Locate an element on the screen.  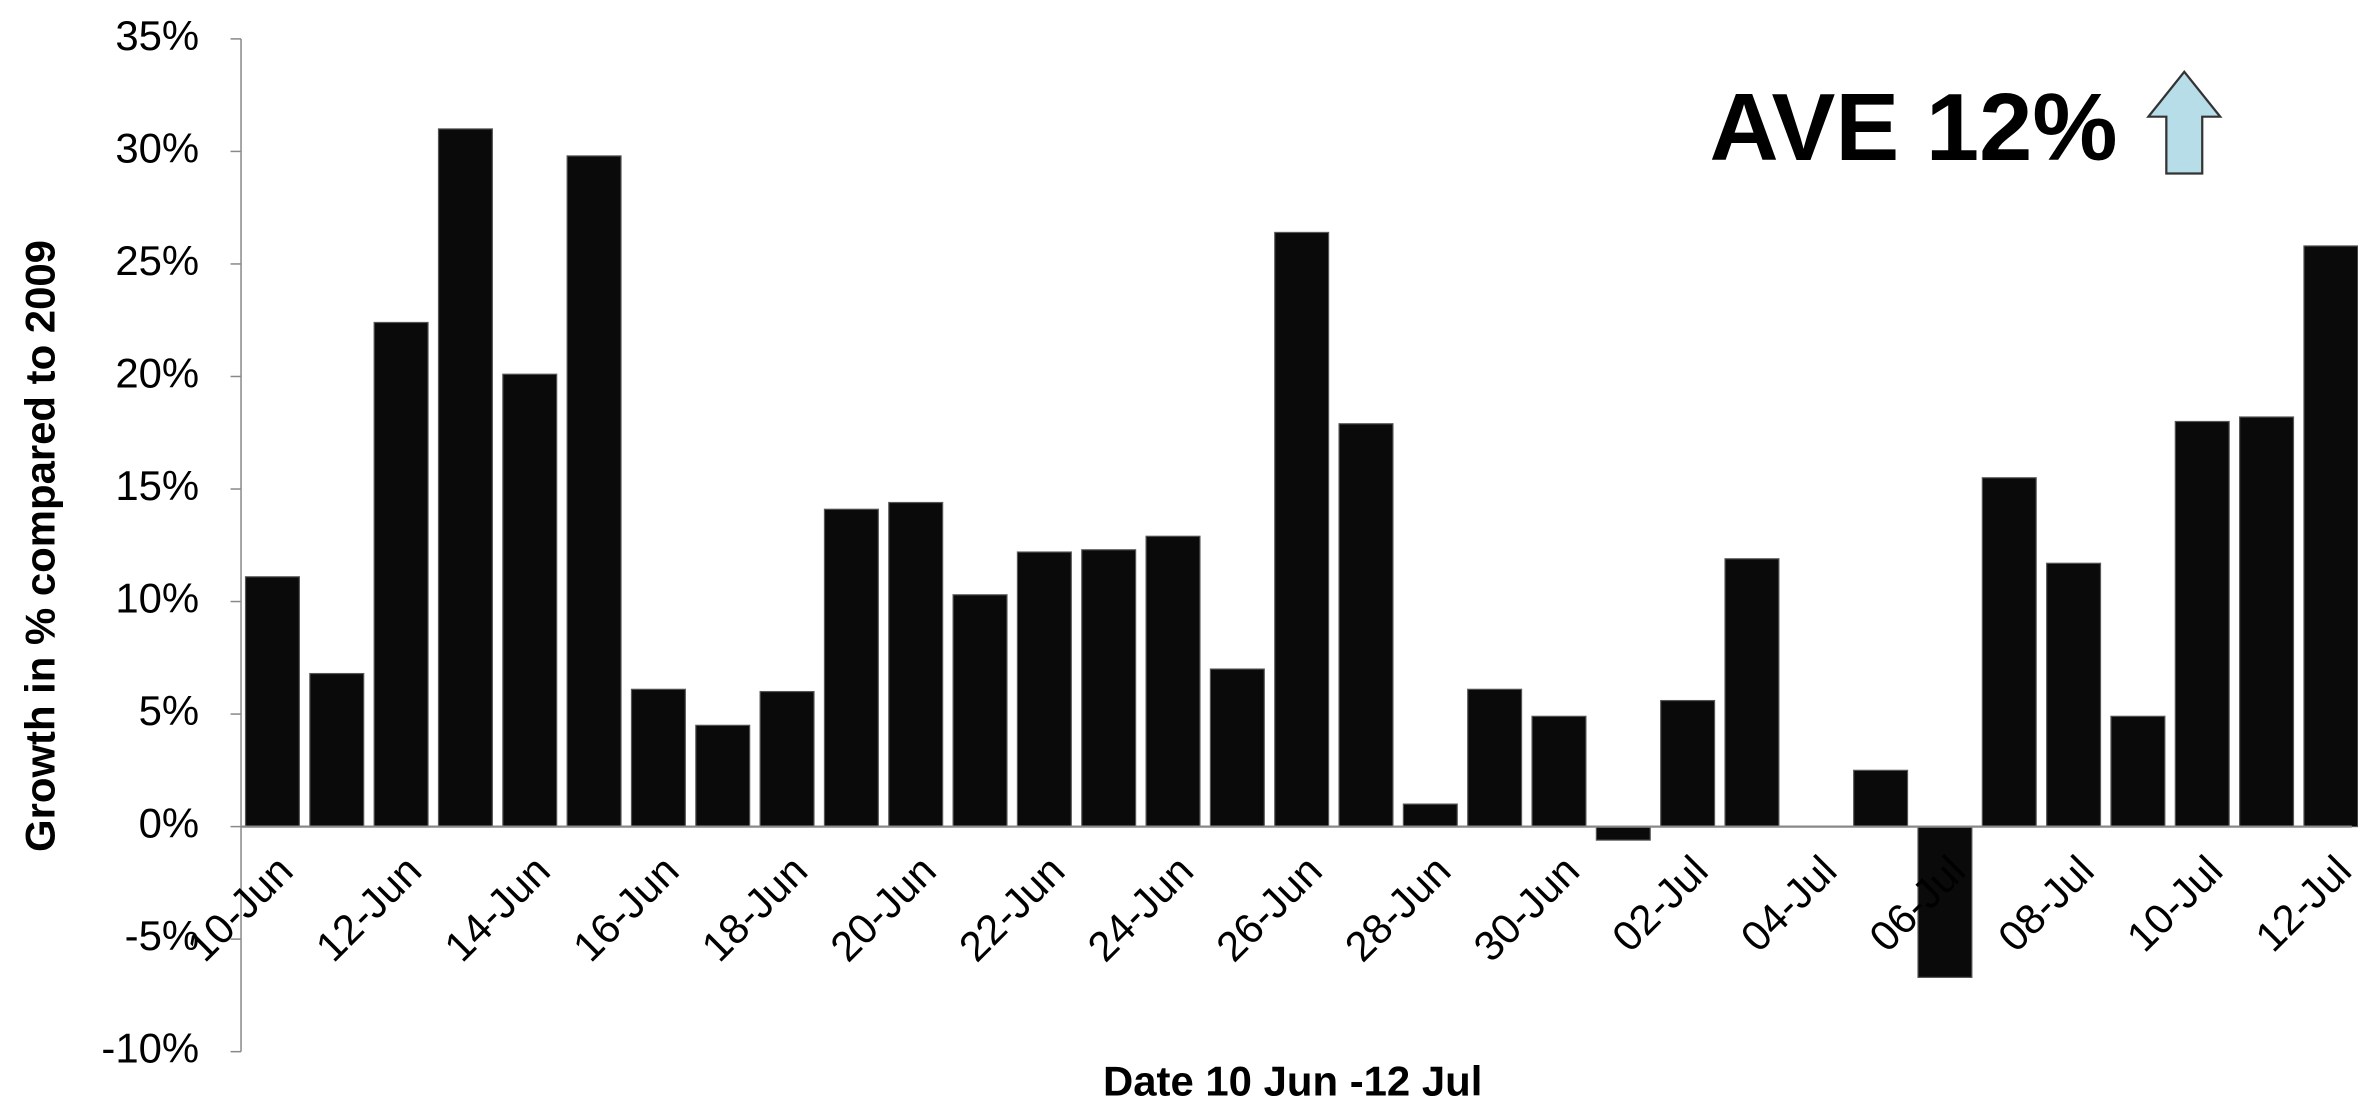
x-tick-label: 16-Jun is located at coordinates (626, 908).